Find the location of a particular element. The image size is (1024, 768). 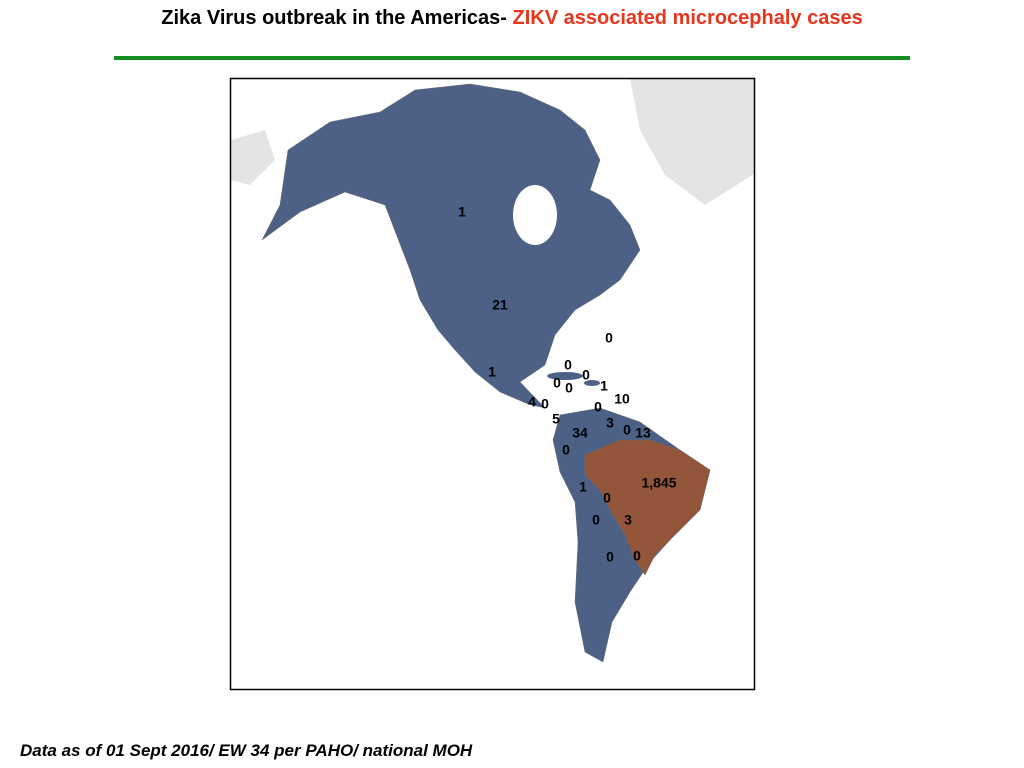

title-rule is located at coordinates (512, 58).